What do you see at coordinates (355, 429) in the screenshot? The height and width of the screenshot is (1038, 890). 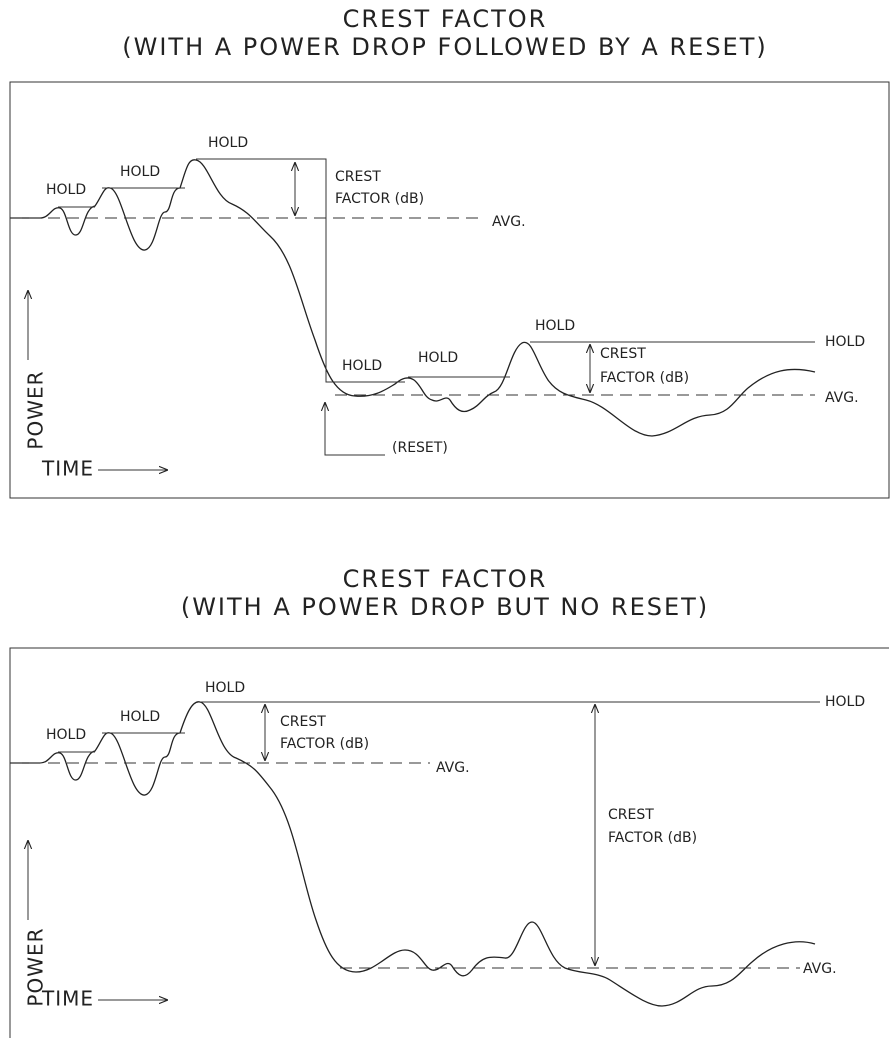 I see `arrow` at bounding box center [355, 429].